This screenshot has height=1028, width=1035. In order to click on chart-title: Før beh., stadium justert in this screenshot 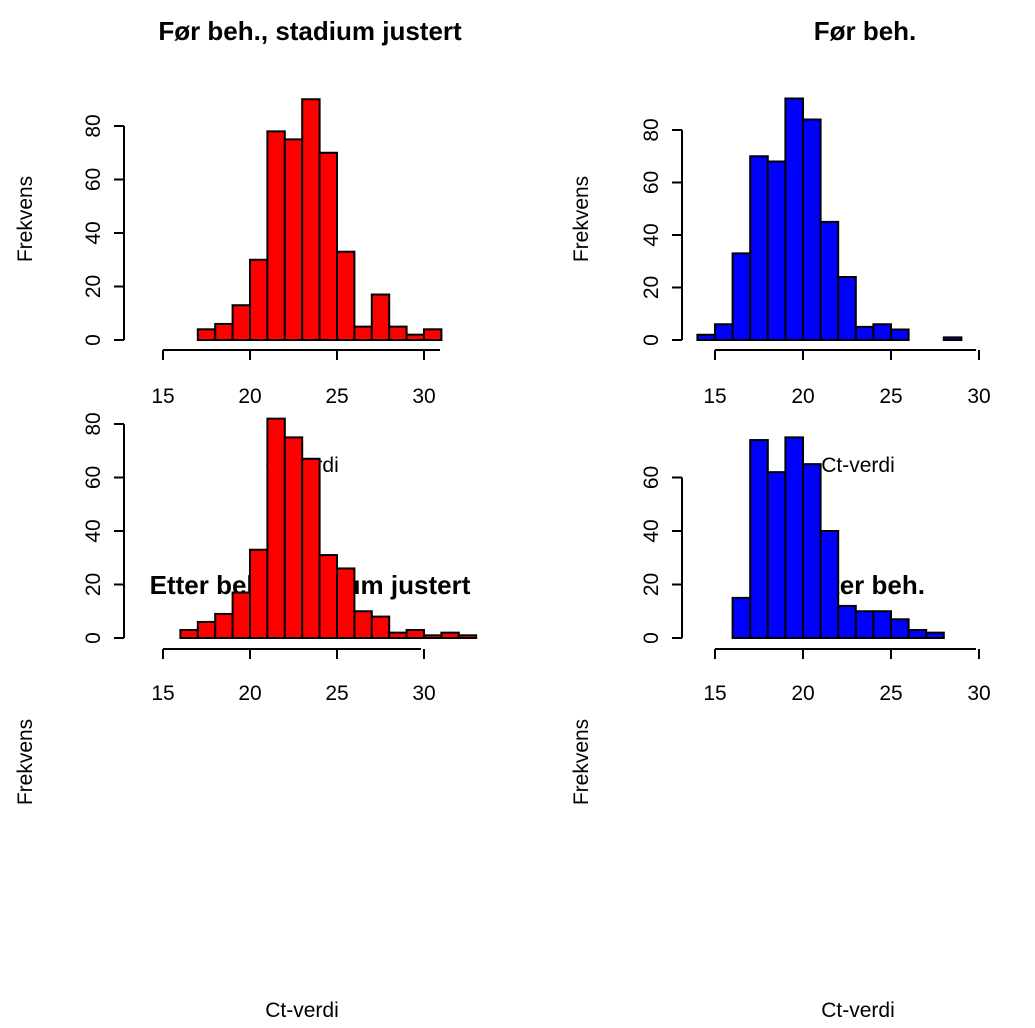, I will do `click(310, 31)`.